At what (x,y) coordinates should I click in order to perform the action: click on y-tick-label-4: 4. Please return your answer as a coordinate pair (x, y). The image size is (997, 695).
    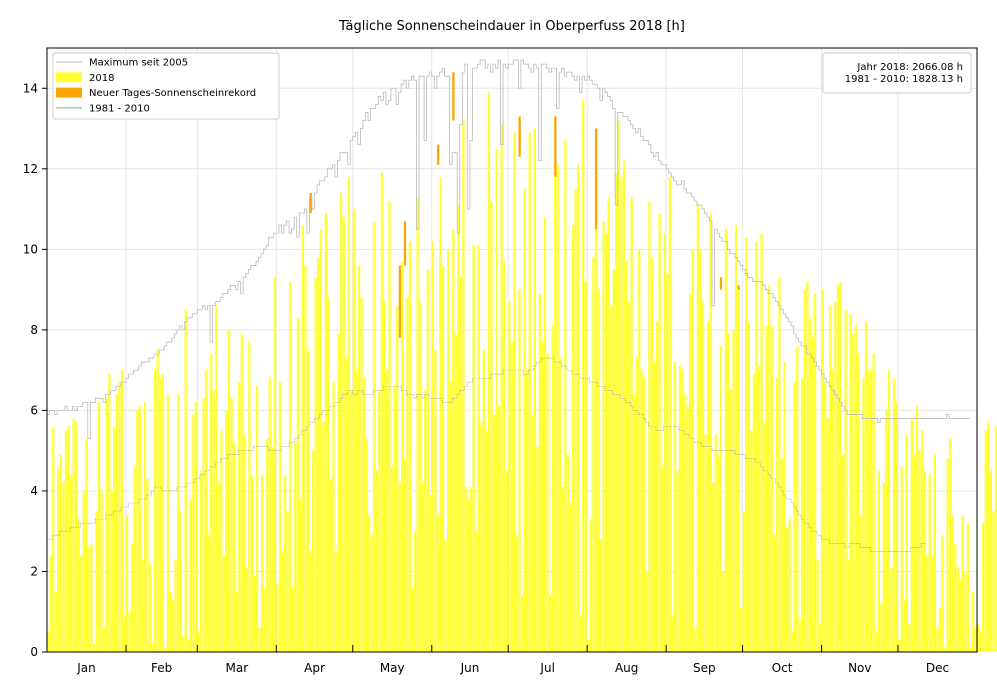
    Looking at the image, I should click on (34, 491).